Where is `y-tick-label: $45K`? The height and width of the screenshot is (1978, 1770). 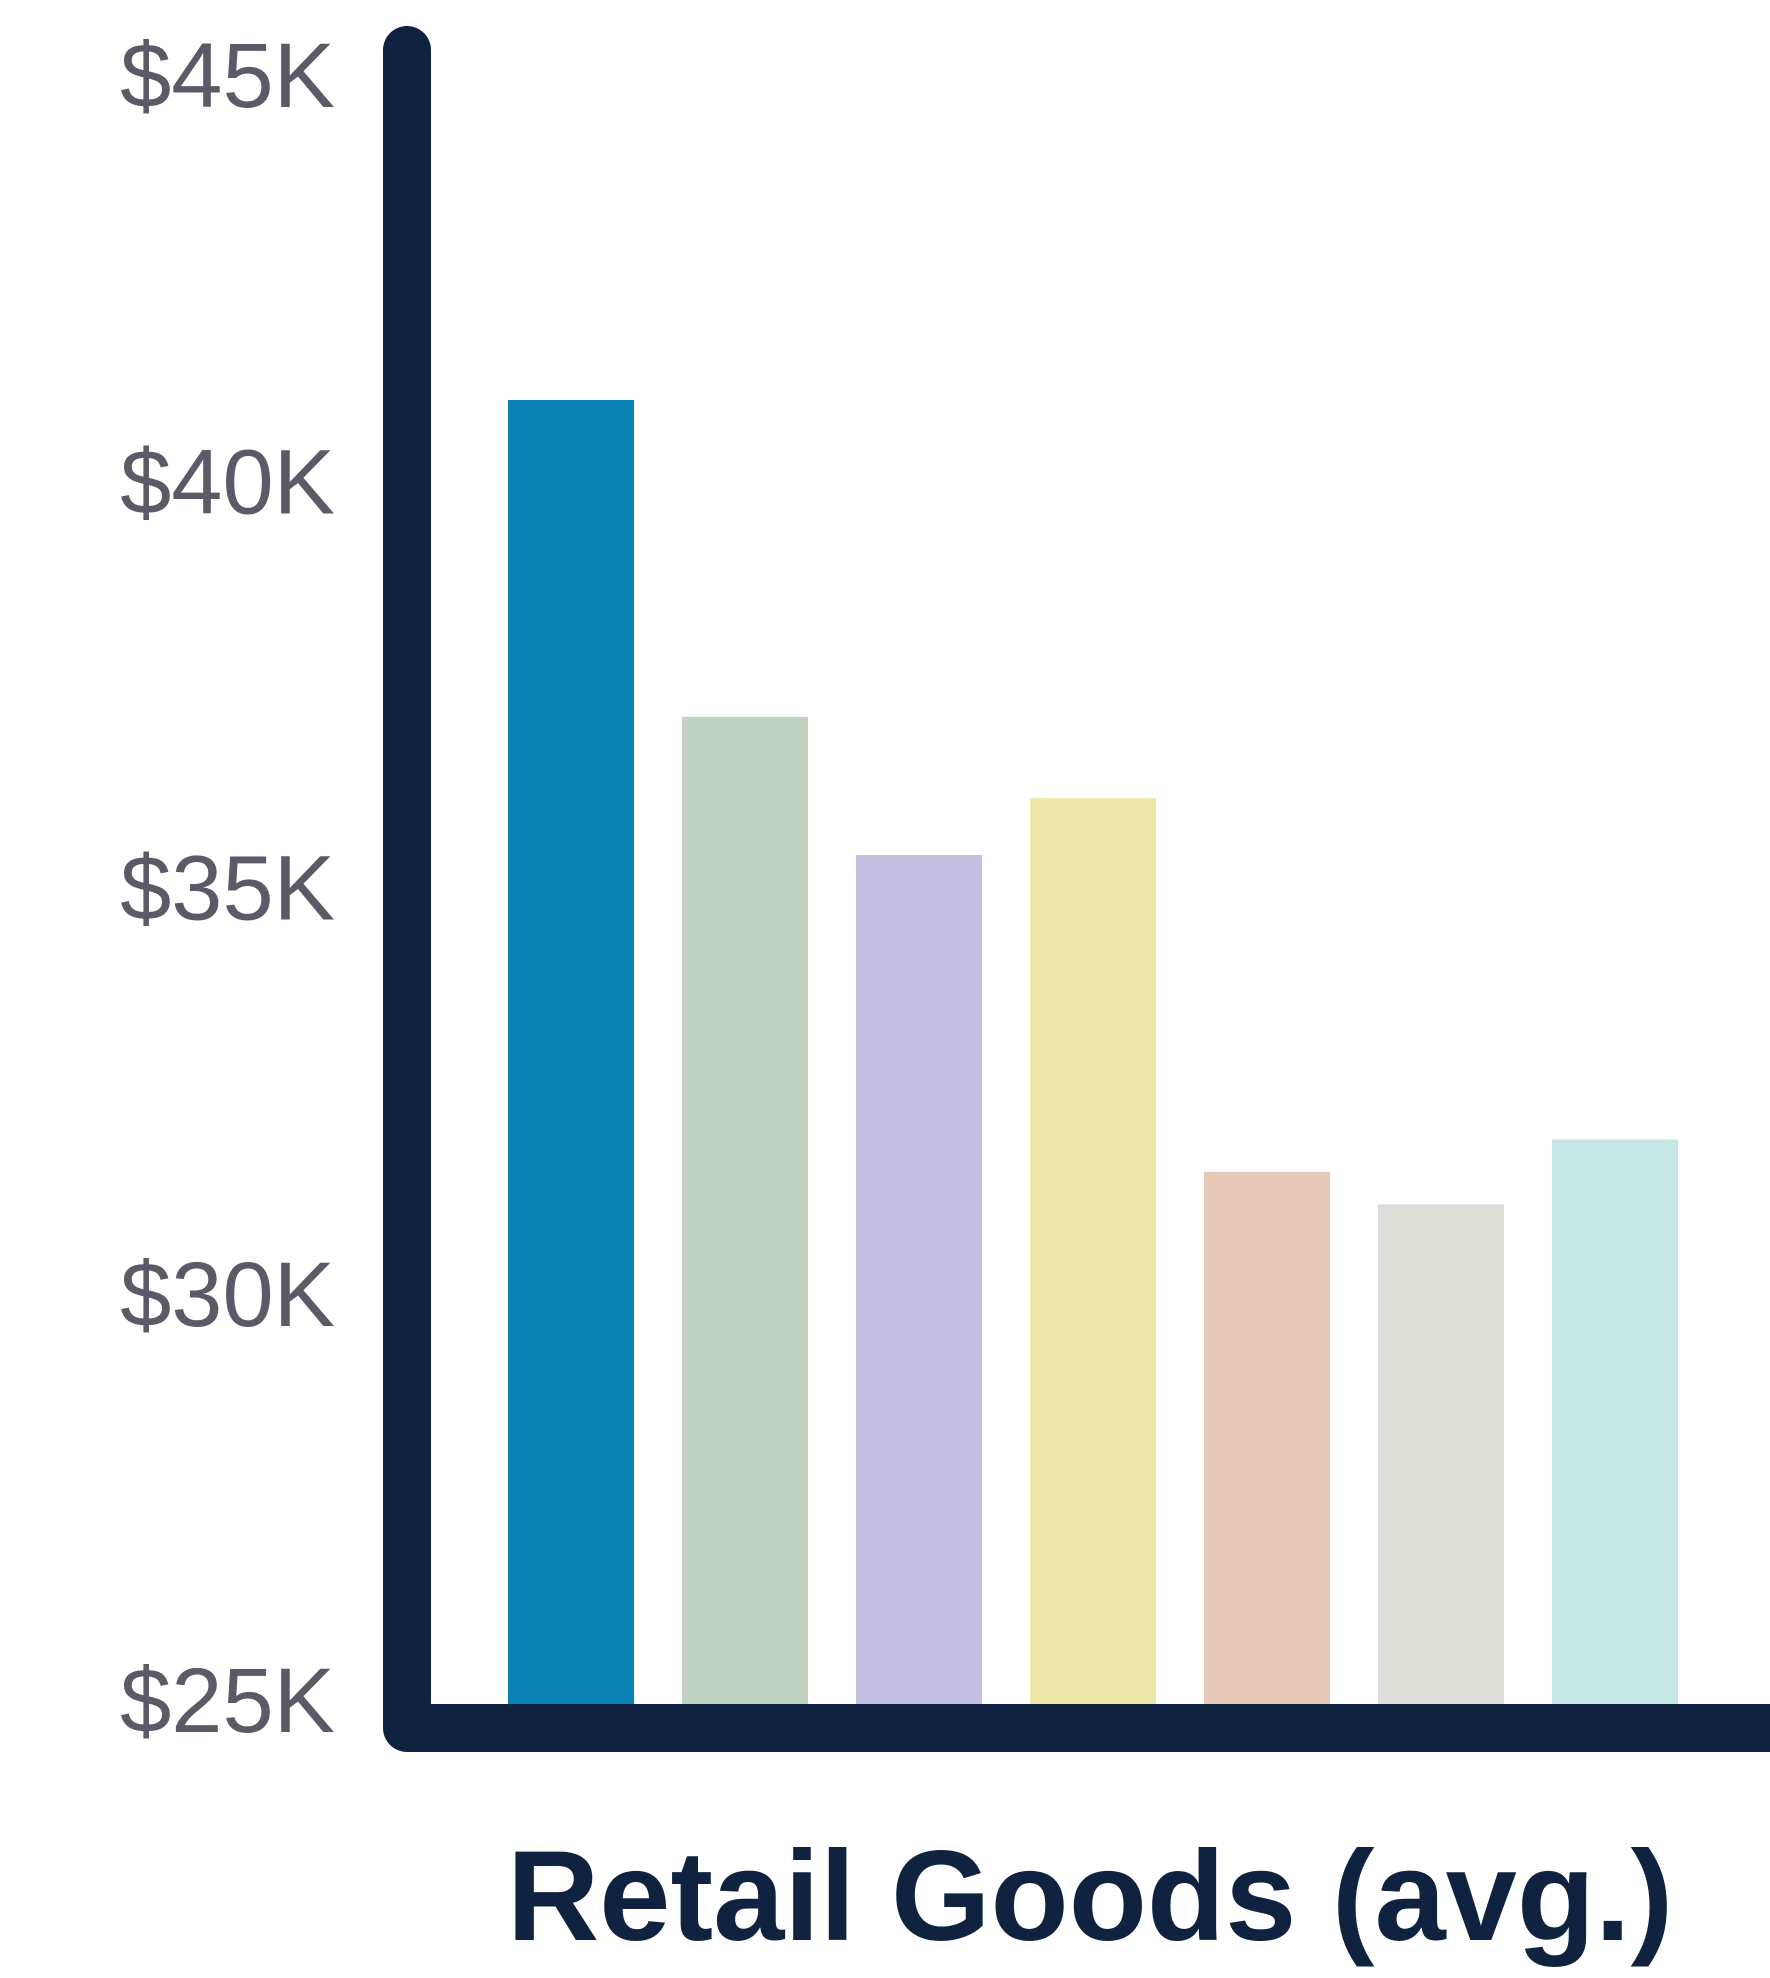
y-tick-label: $45K is located at coordinates (227, 76).